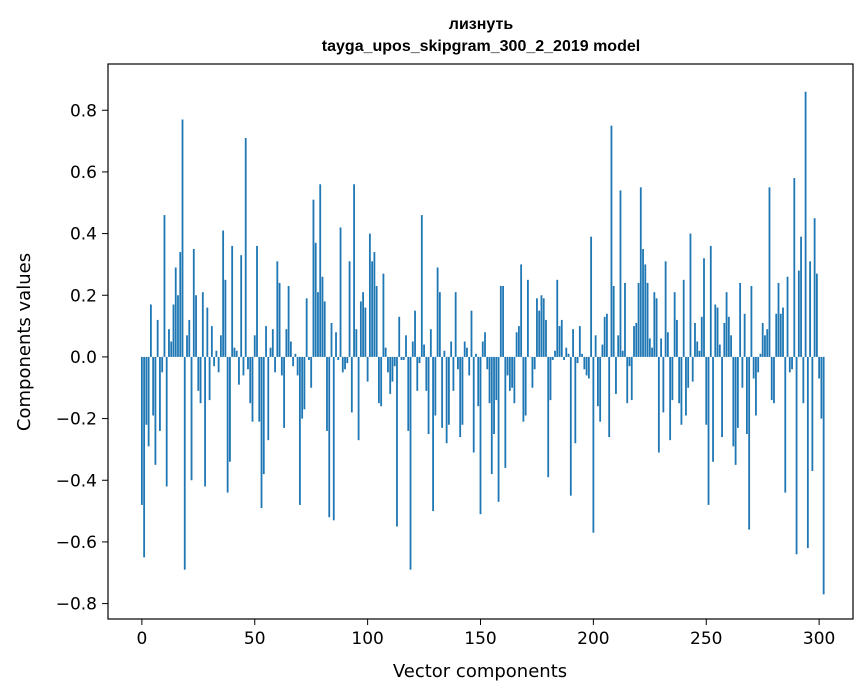 The height and width of the screenshot is (696, 867). Describe the element at coordinates (76, 605) in the screenshot. I see `y-tick-label: −0.8` at that location.